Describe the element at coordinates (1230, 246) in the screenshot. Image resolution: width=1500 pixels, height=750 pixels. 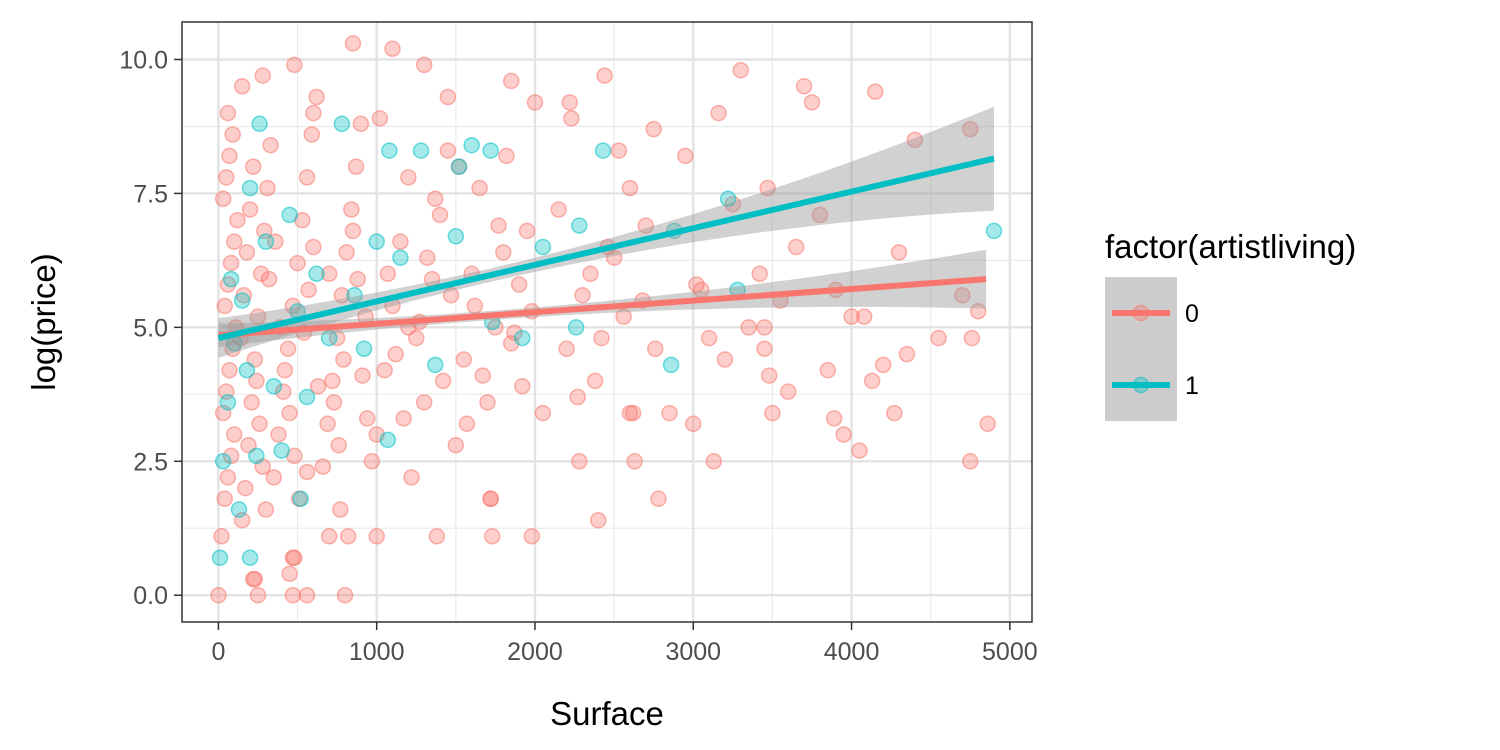
I see `legend-title: factor(artistliving)` at that location.